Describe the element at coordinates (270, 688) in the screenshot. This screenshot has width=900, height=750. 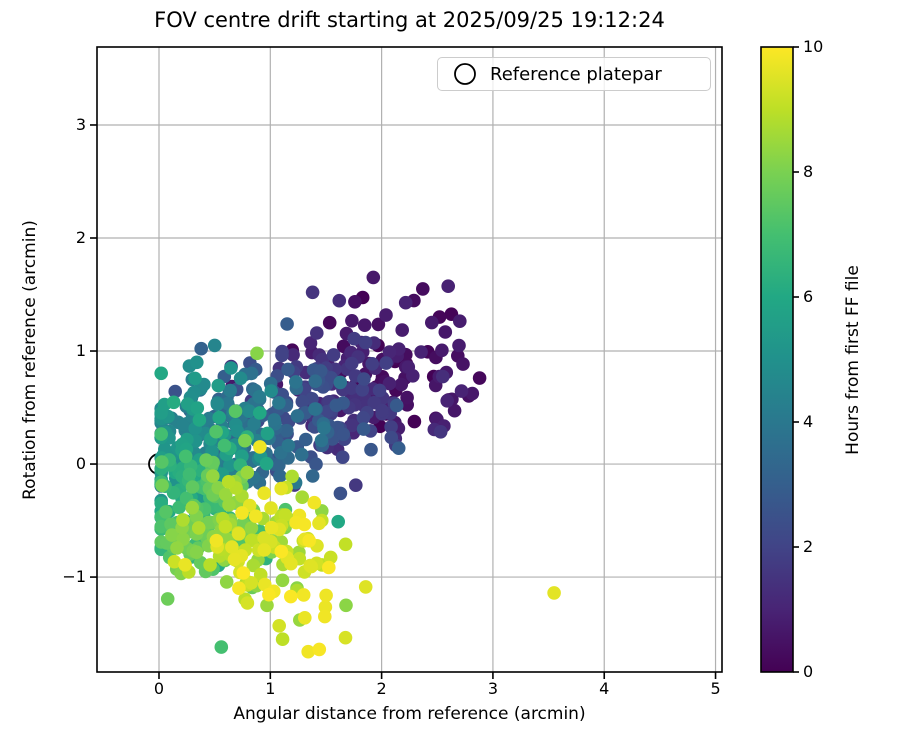
I see `x-tick-label: 1` at that location.